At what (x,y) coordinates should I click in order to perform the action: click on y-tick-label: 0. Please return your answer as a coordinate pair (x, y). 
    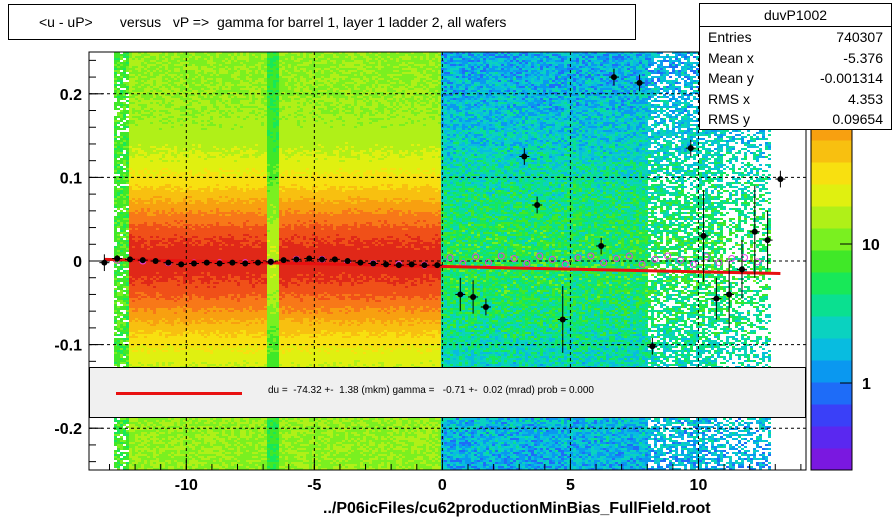
    Looking at the image, I should click on (77, 262).